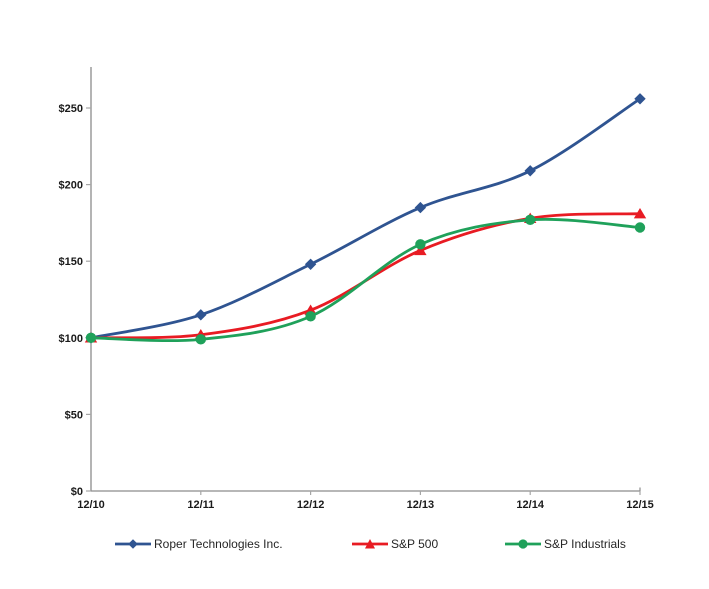 Image resolution: width=709 pixels, height=589 pixels. Describe the element at coordinates (311, 505) in the screenshot. I see `x-axis-label: 12/12` at that location.